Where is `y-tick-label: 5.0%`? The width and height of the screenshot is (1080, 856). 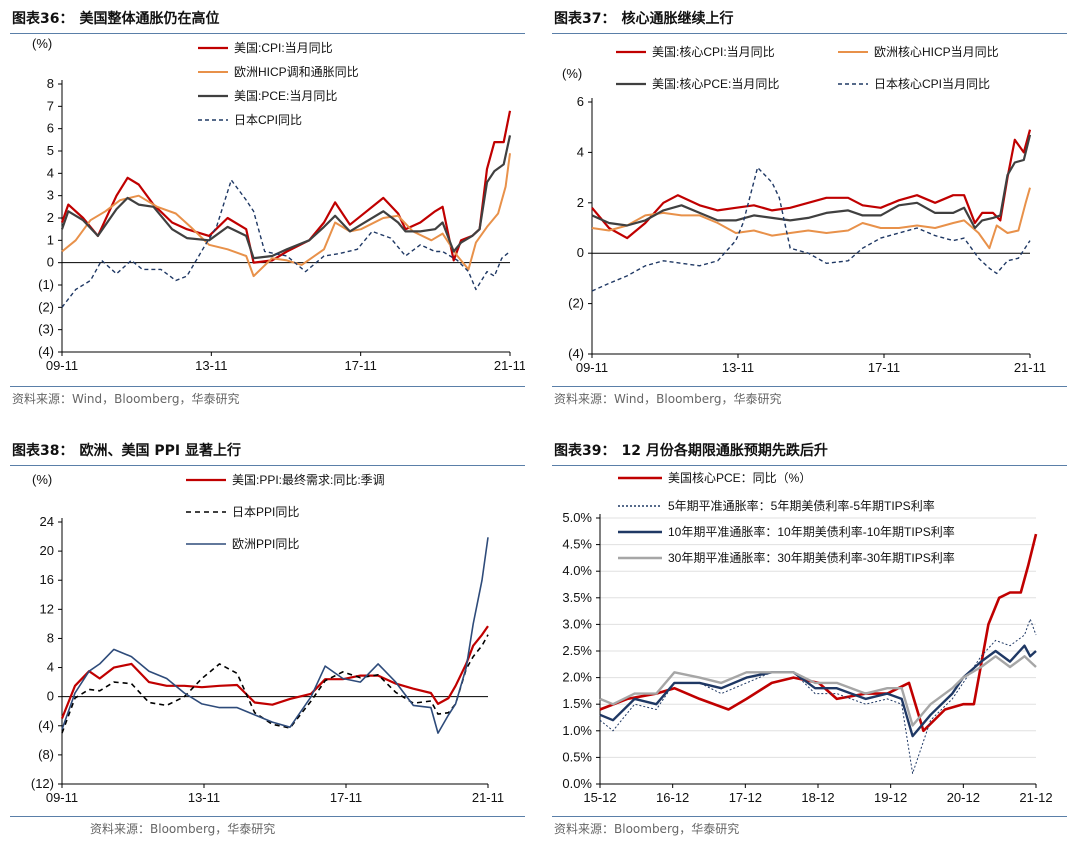
y-tick-label: 5.0% is located at coordinates (577, 517).